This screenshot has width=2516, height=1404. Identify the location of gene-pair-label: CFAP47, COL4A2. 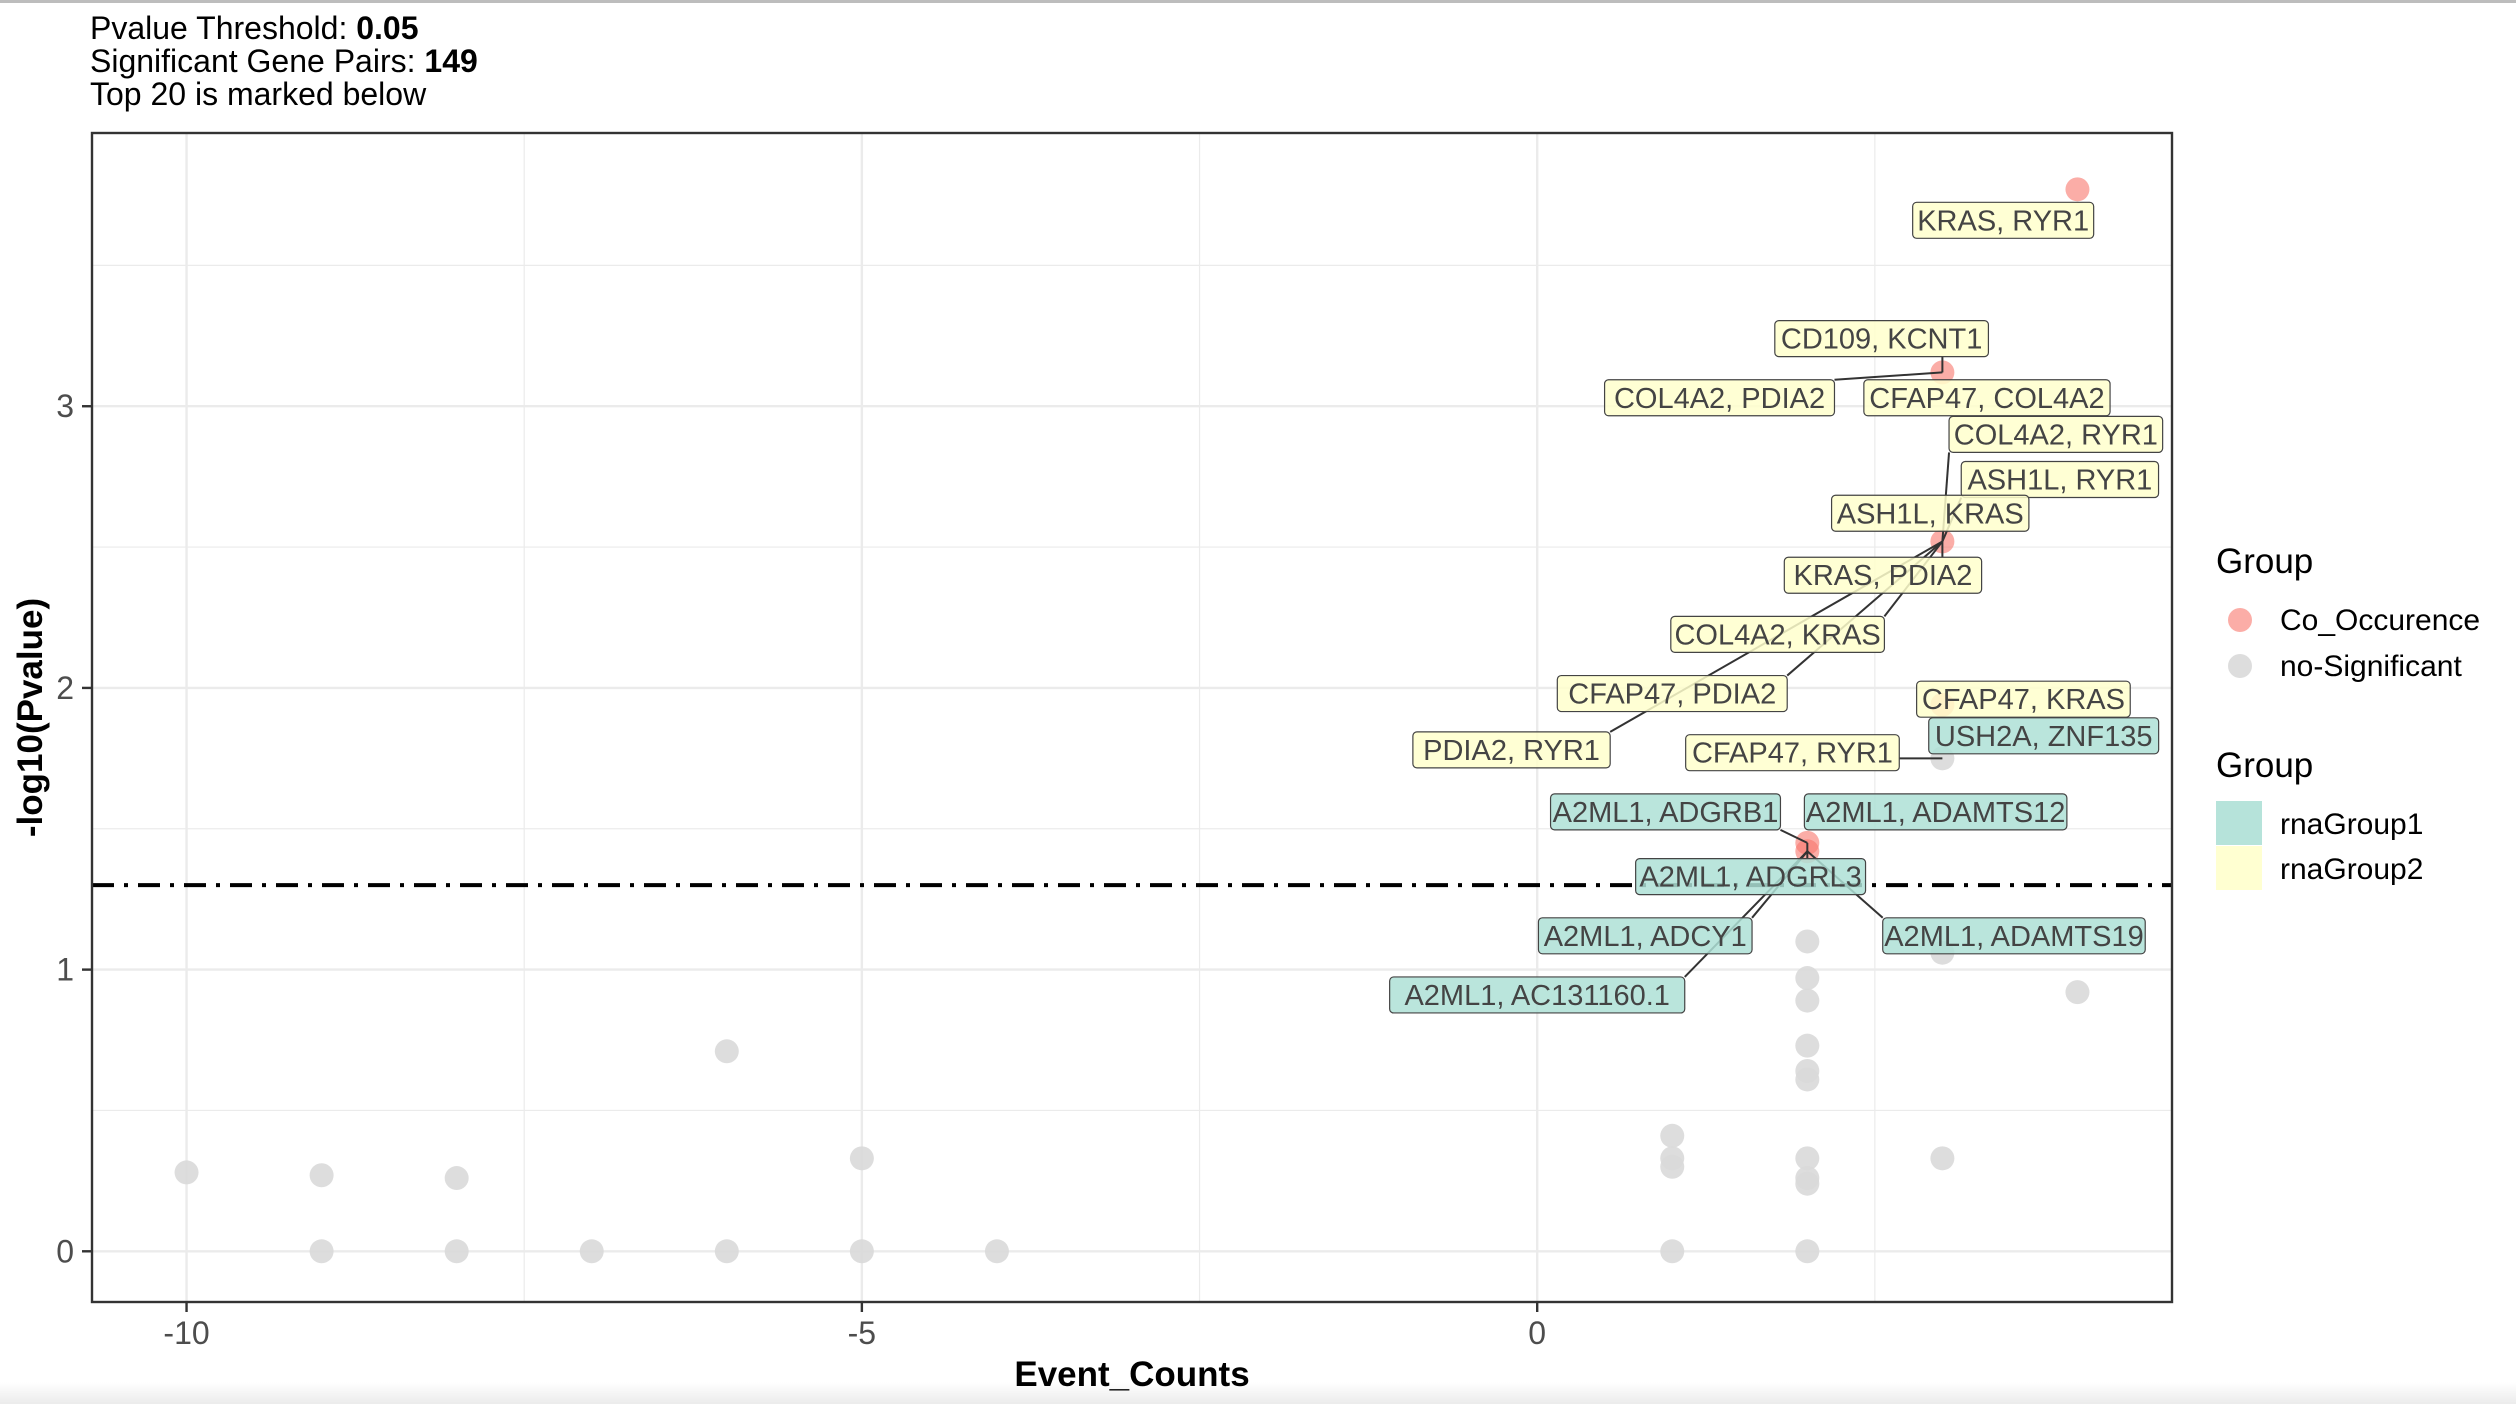
(1987, 398).